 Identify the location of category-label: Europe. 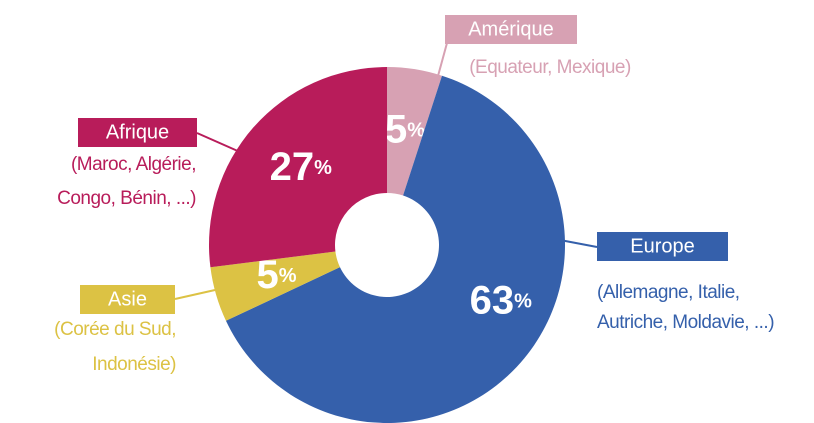
(662, 246).